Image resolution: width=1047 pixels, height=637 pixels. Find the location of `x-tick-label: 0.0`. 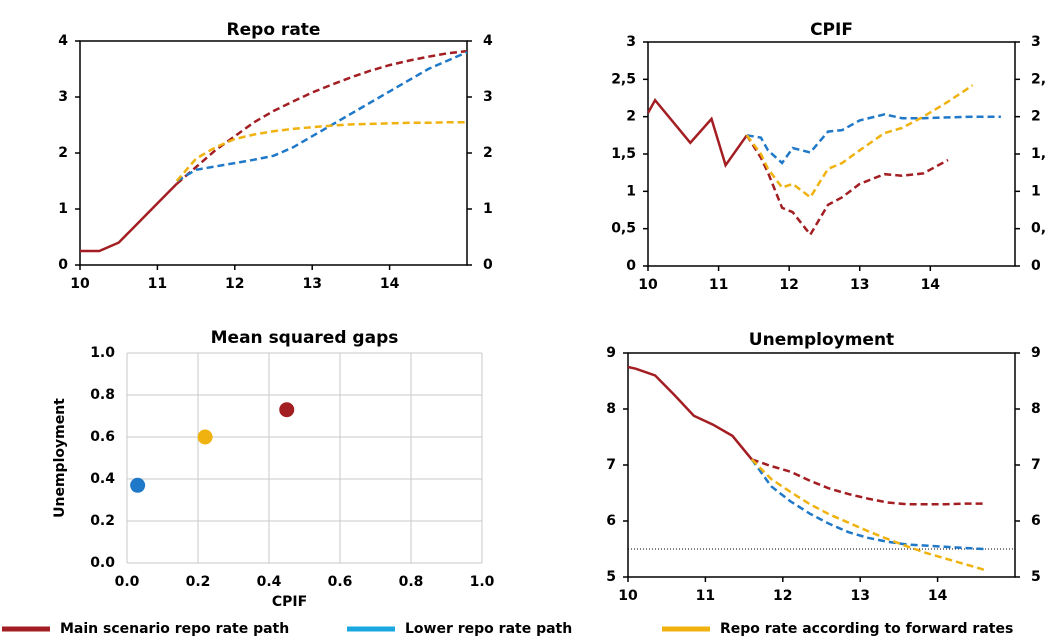

x-tick-label: 0.0 is located at coordinates (127, 582).